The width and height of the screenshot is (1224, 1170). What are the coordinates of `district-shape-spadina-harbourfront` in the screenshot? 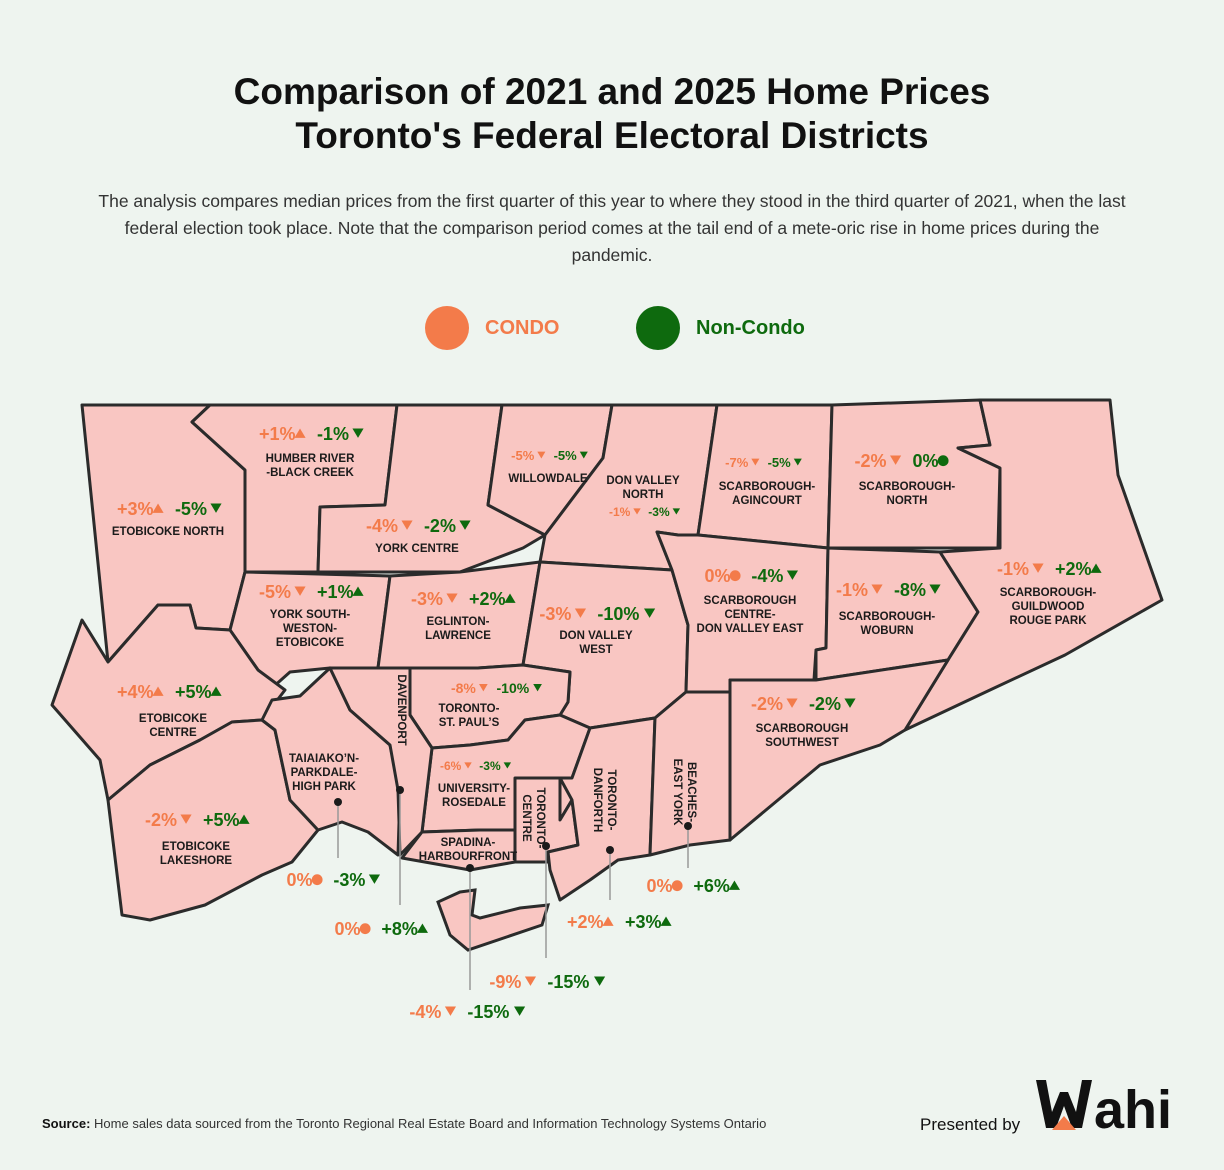 It's located at (458, 850).